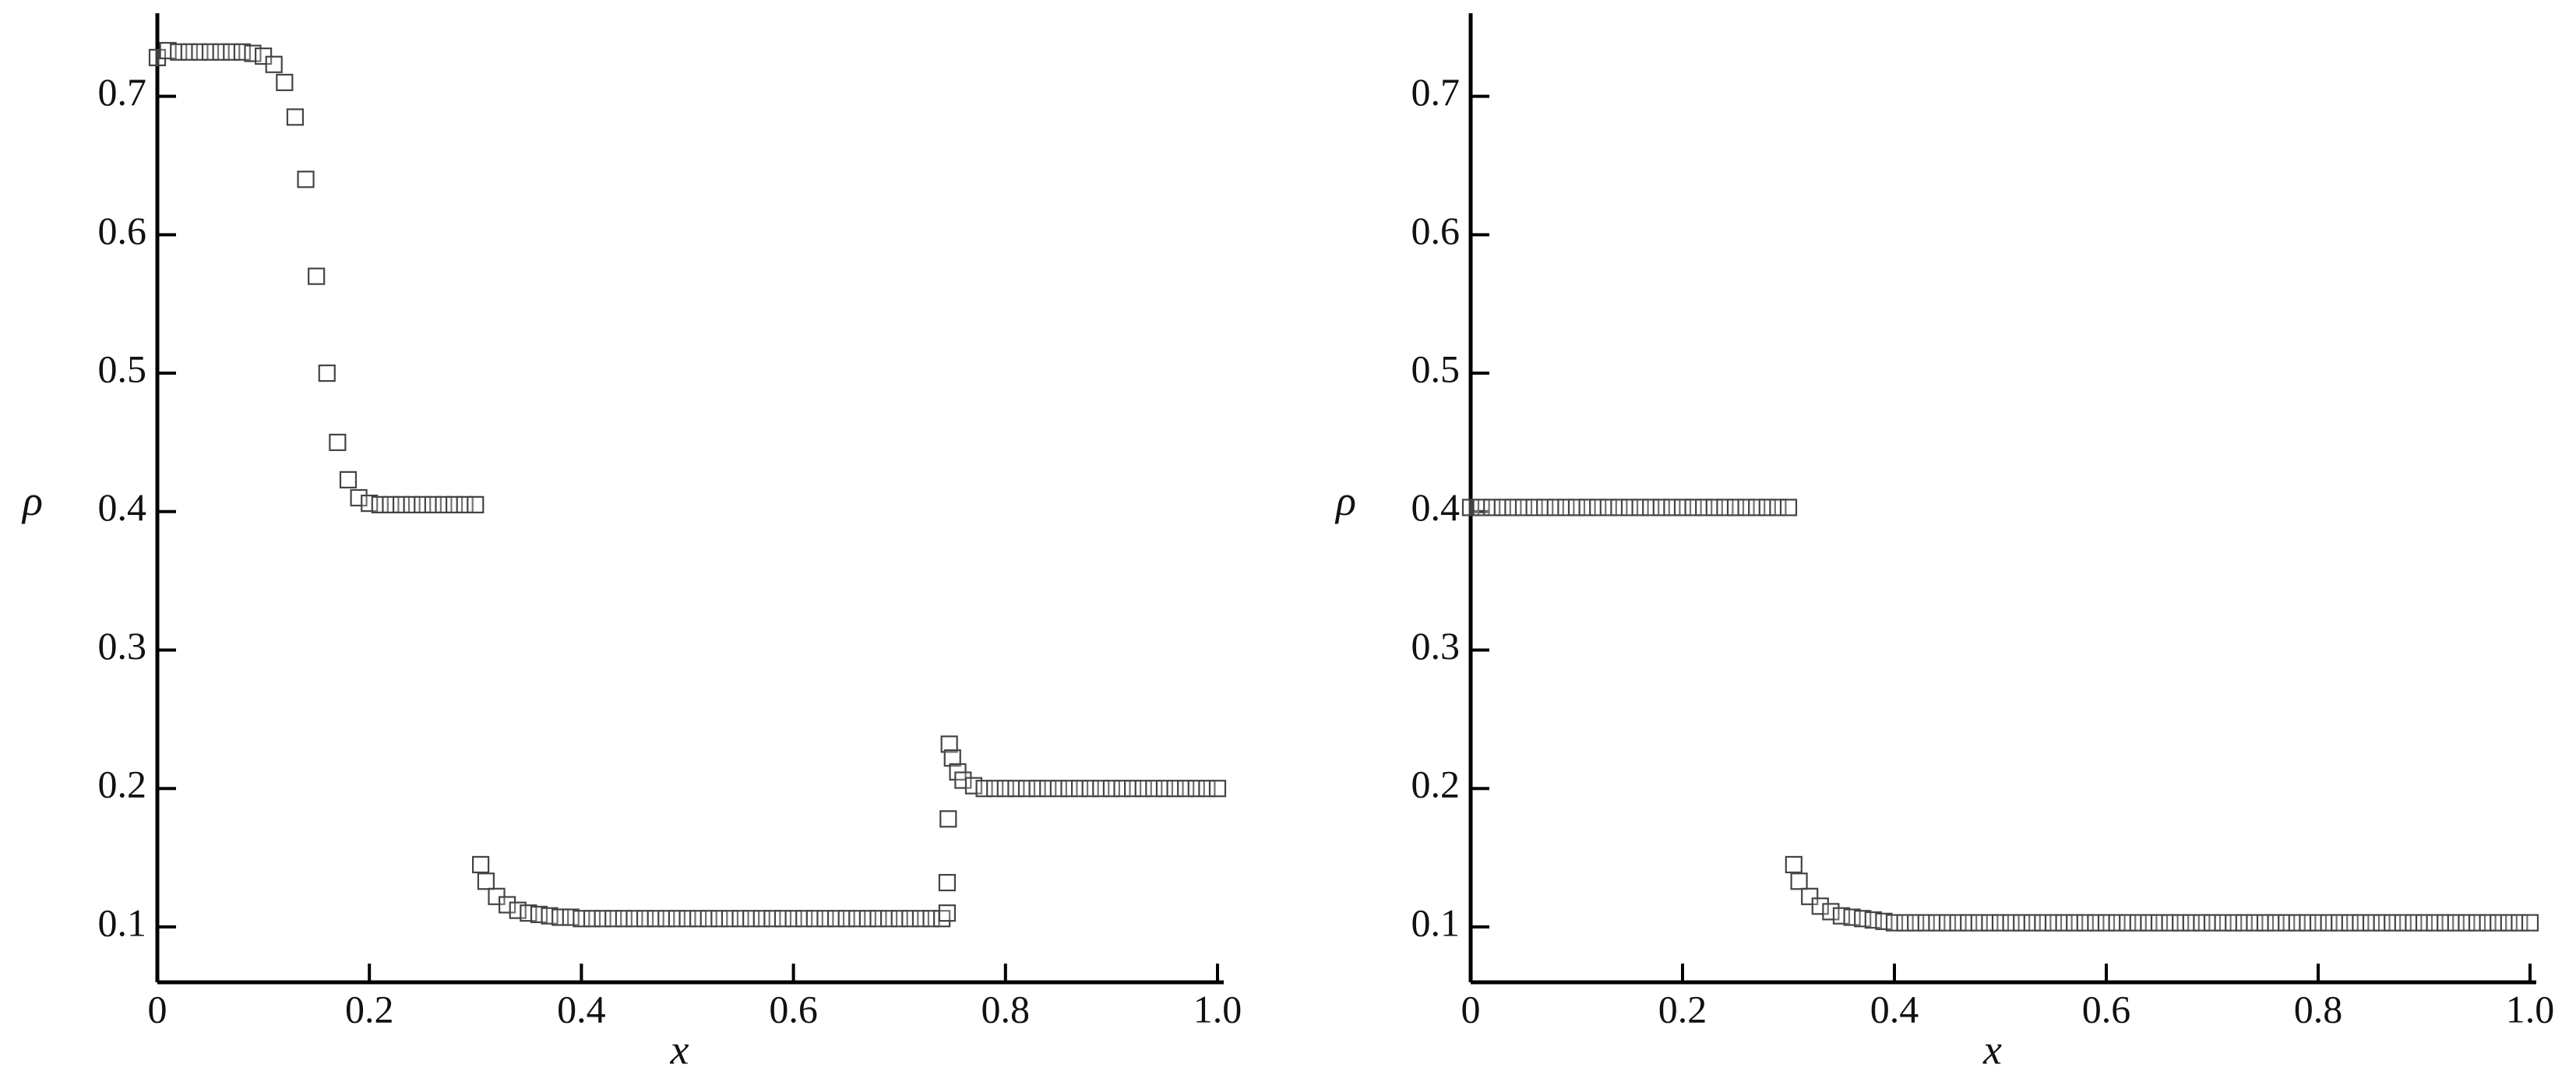 The width and height of the screenshot is (2576, 1082). I want to click on x-tick-label: 0.6, so click(2106, 1009).